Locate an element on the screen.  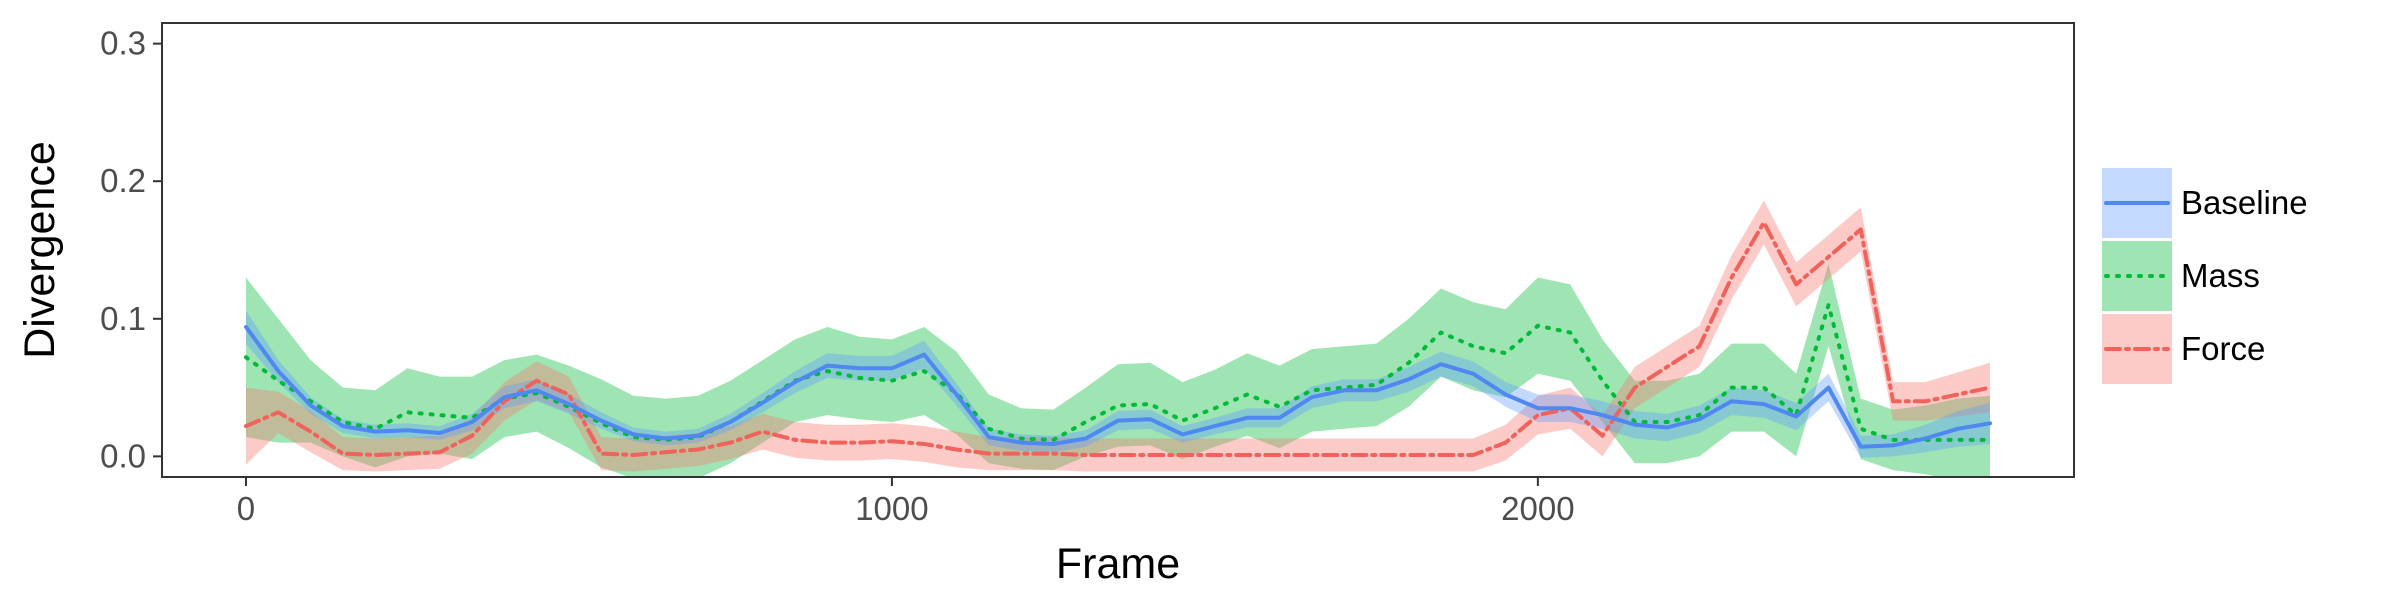
legend: Baseline Mass Force is located at coordinates (2205, 276).